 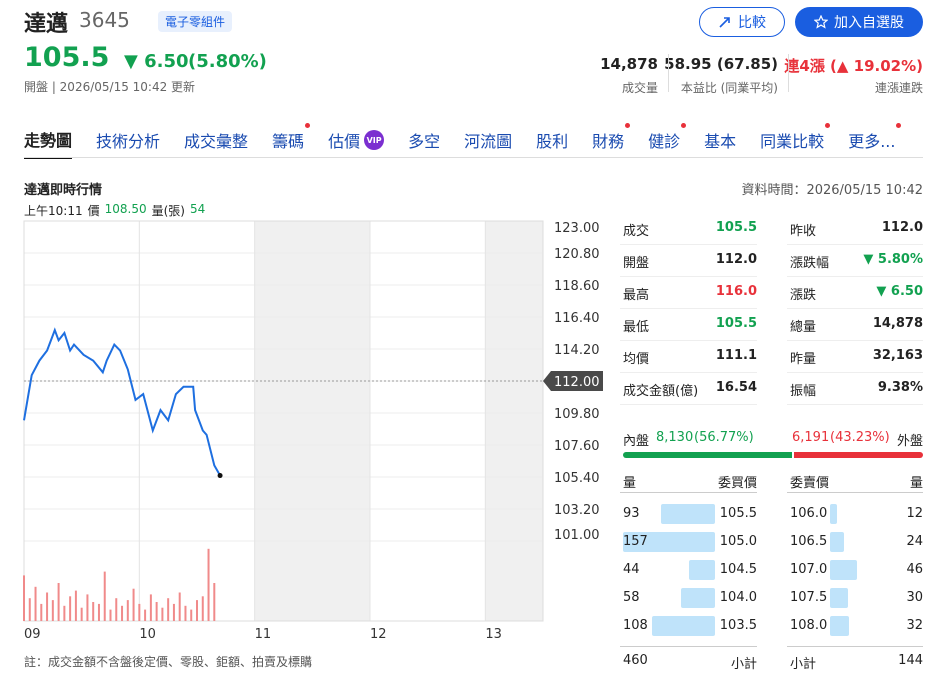 I want to click on tab-label: 河流圖, so click(x=488, y=141).